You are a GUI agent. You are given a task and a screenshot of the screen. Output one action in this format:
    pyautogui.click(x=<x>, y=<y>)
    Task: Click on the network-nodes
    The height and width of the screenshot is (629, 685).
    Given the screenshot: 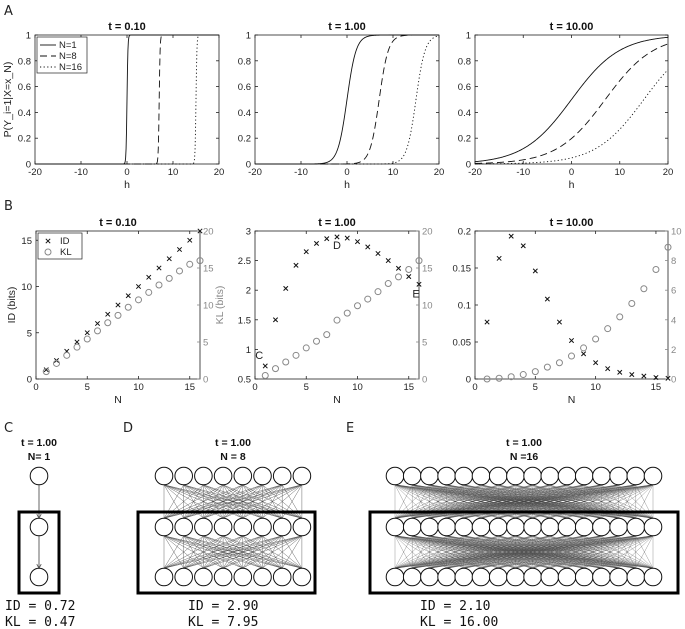 What is the action you would take?
    pyautogui.click(x=39, y=526)
    